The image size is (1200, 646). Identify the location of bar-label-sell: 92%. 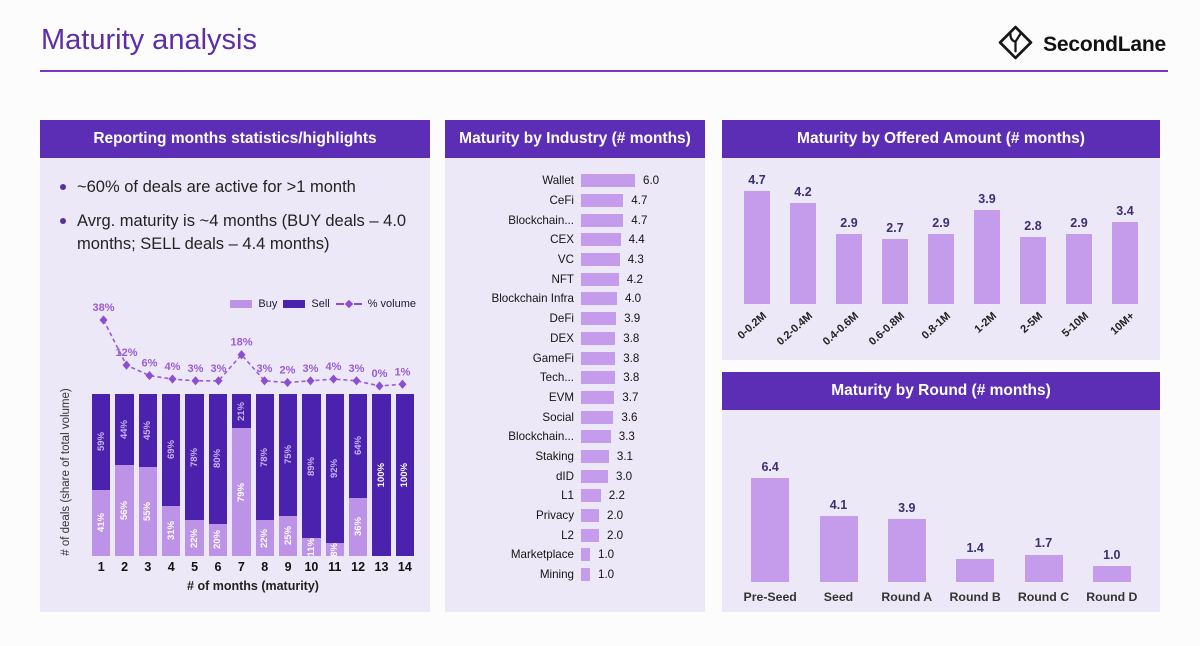
(335, 469).